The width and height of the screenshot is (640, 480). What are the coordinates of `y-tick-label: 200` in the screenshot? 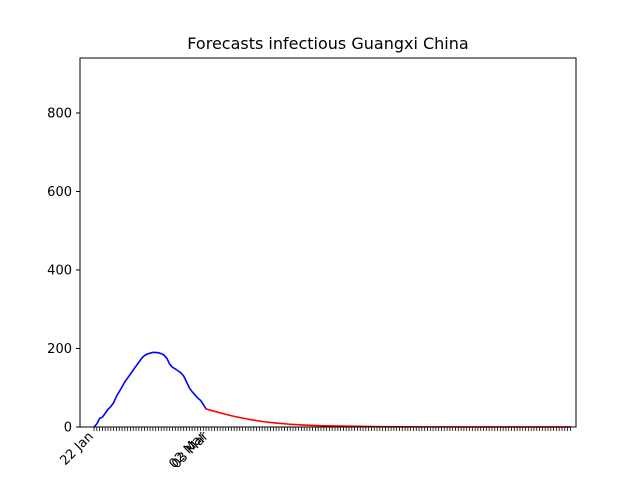 It's located at (59, 349).